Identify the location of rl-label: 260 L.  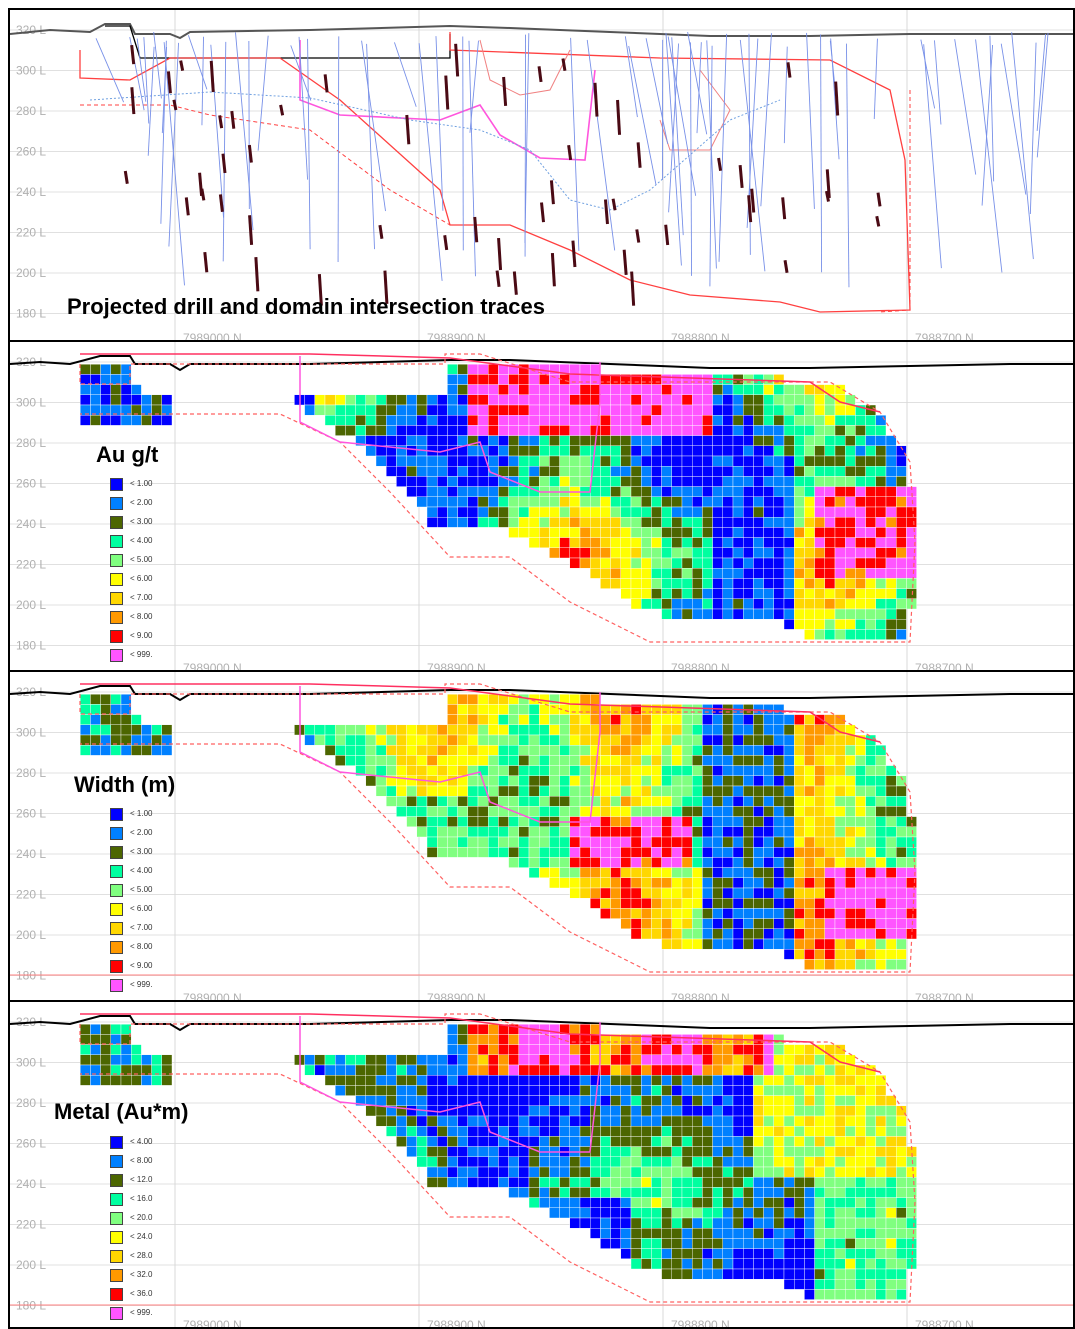
(31, 1144).